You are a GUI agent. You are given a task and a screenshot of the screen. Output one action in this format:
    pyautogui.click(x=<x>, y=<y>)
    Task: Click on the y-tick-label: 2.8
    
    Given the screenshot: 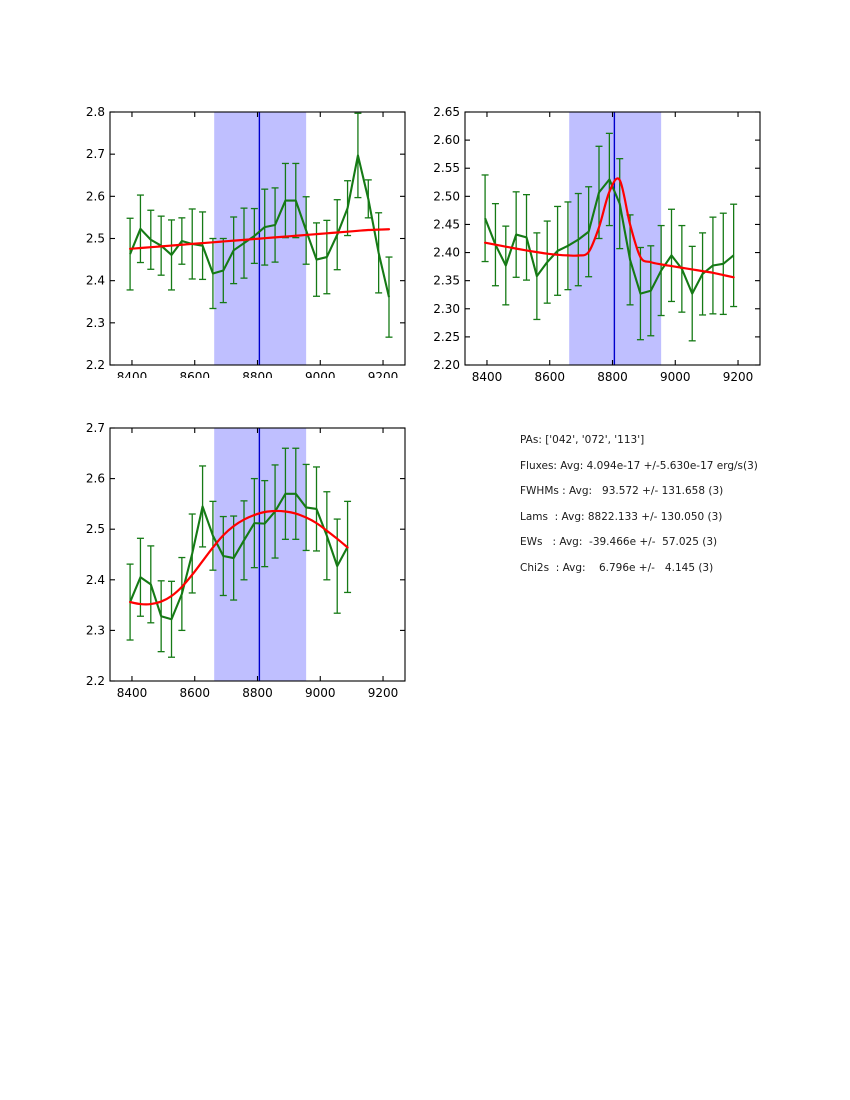 What is the action you would take?
    pyautogui.click(x=95, y=112)
    